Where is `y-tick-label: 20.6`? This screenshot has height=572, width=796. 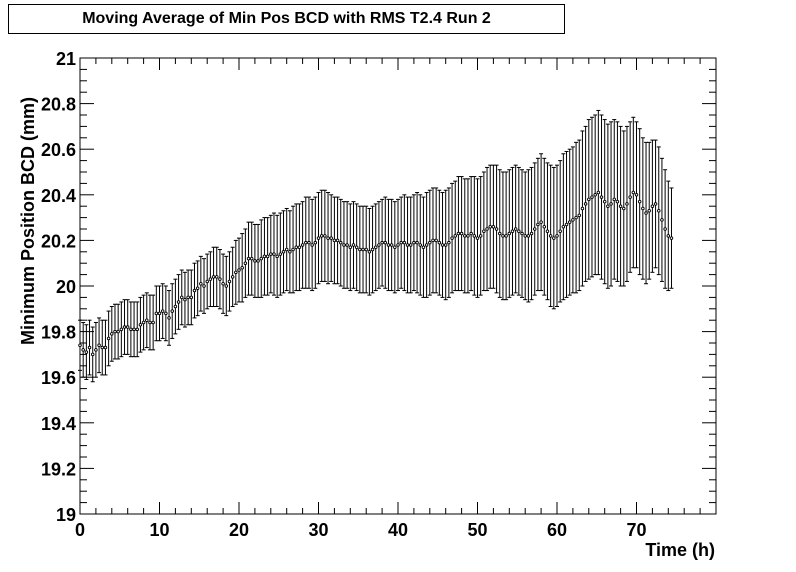 y-tick-label: 20.6 is located at coordinates (58, 150).